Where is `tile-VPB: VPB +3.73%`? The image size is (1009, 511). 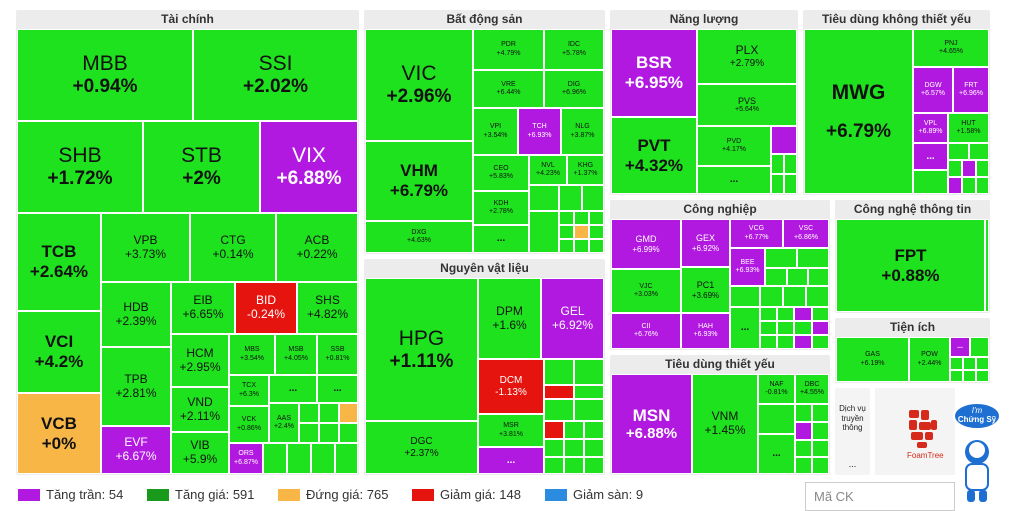
tile-VPB: VPB +3.73% is located at coordinates (145, 247).